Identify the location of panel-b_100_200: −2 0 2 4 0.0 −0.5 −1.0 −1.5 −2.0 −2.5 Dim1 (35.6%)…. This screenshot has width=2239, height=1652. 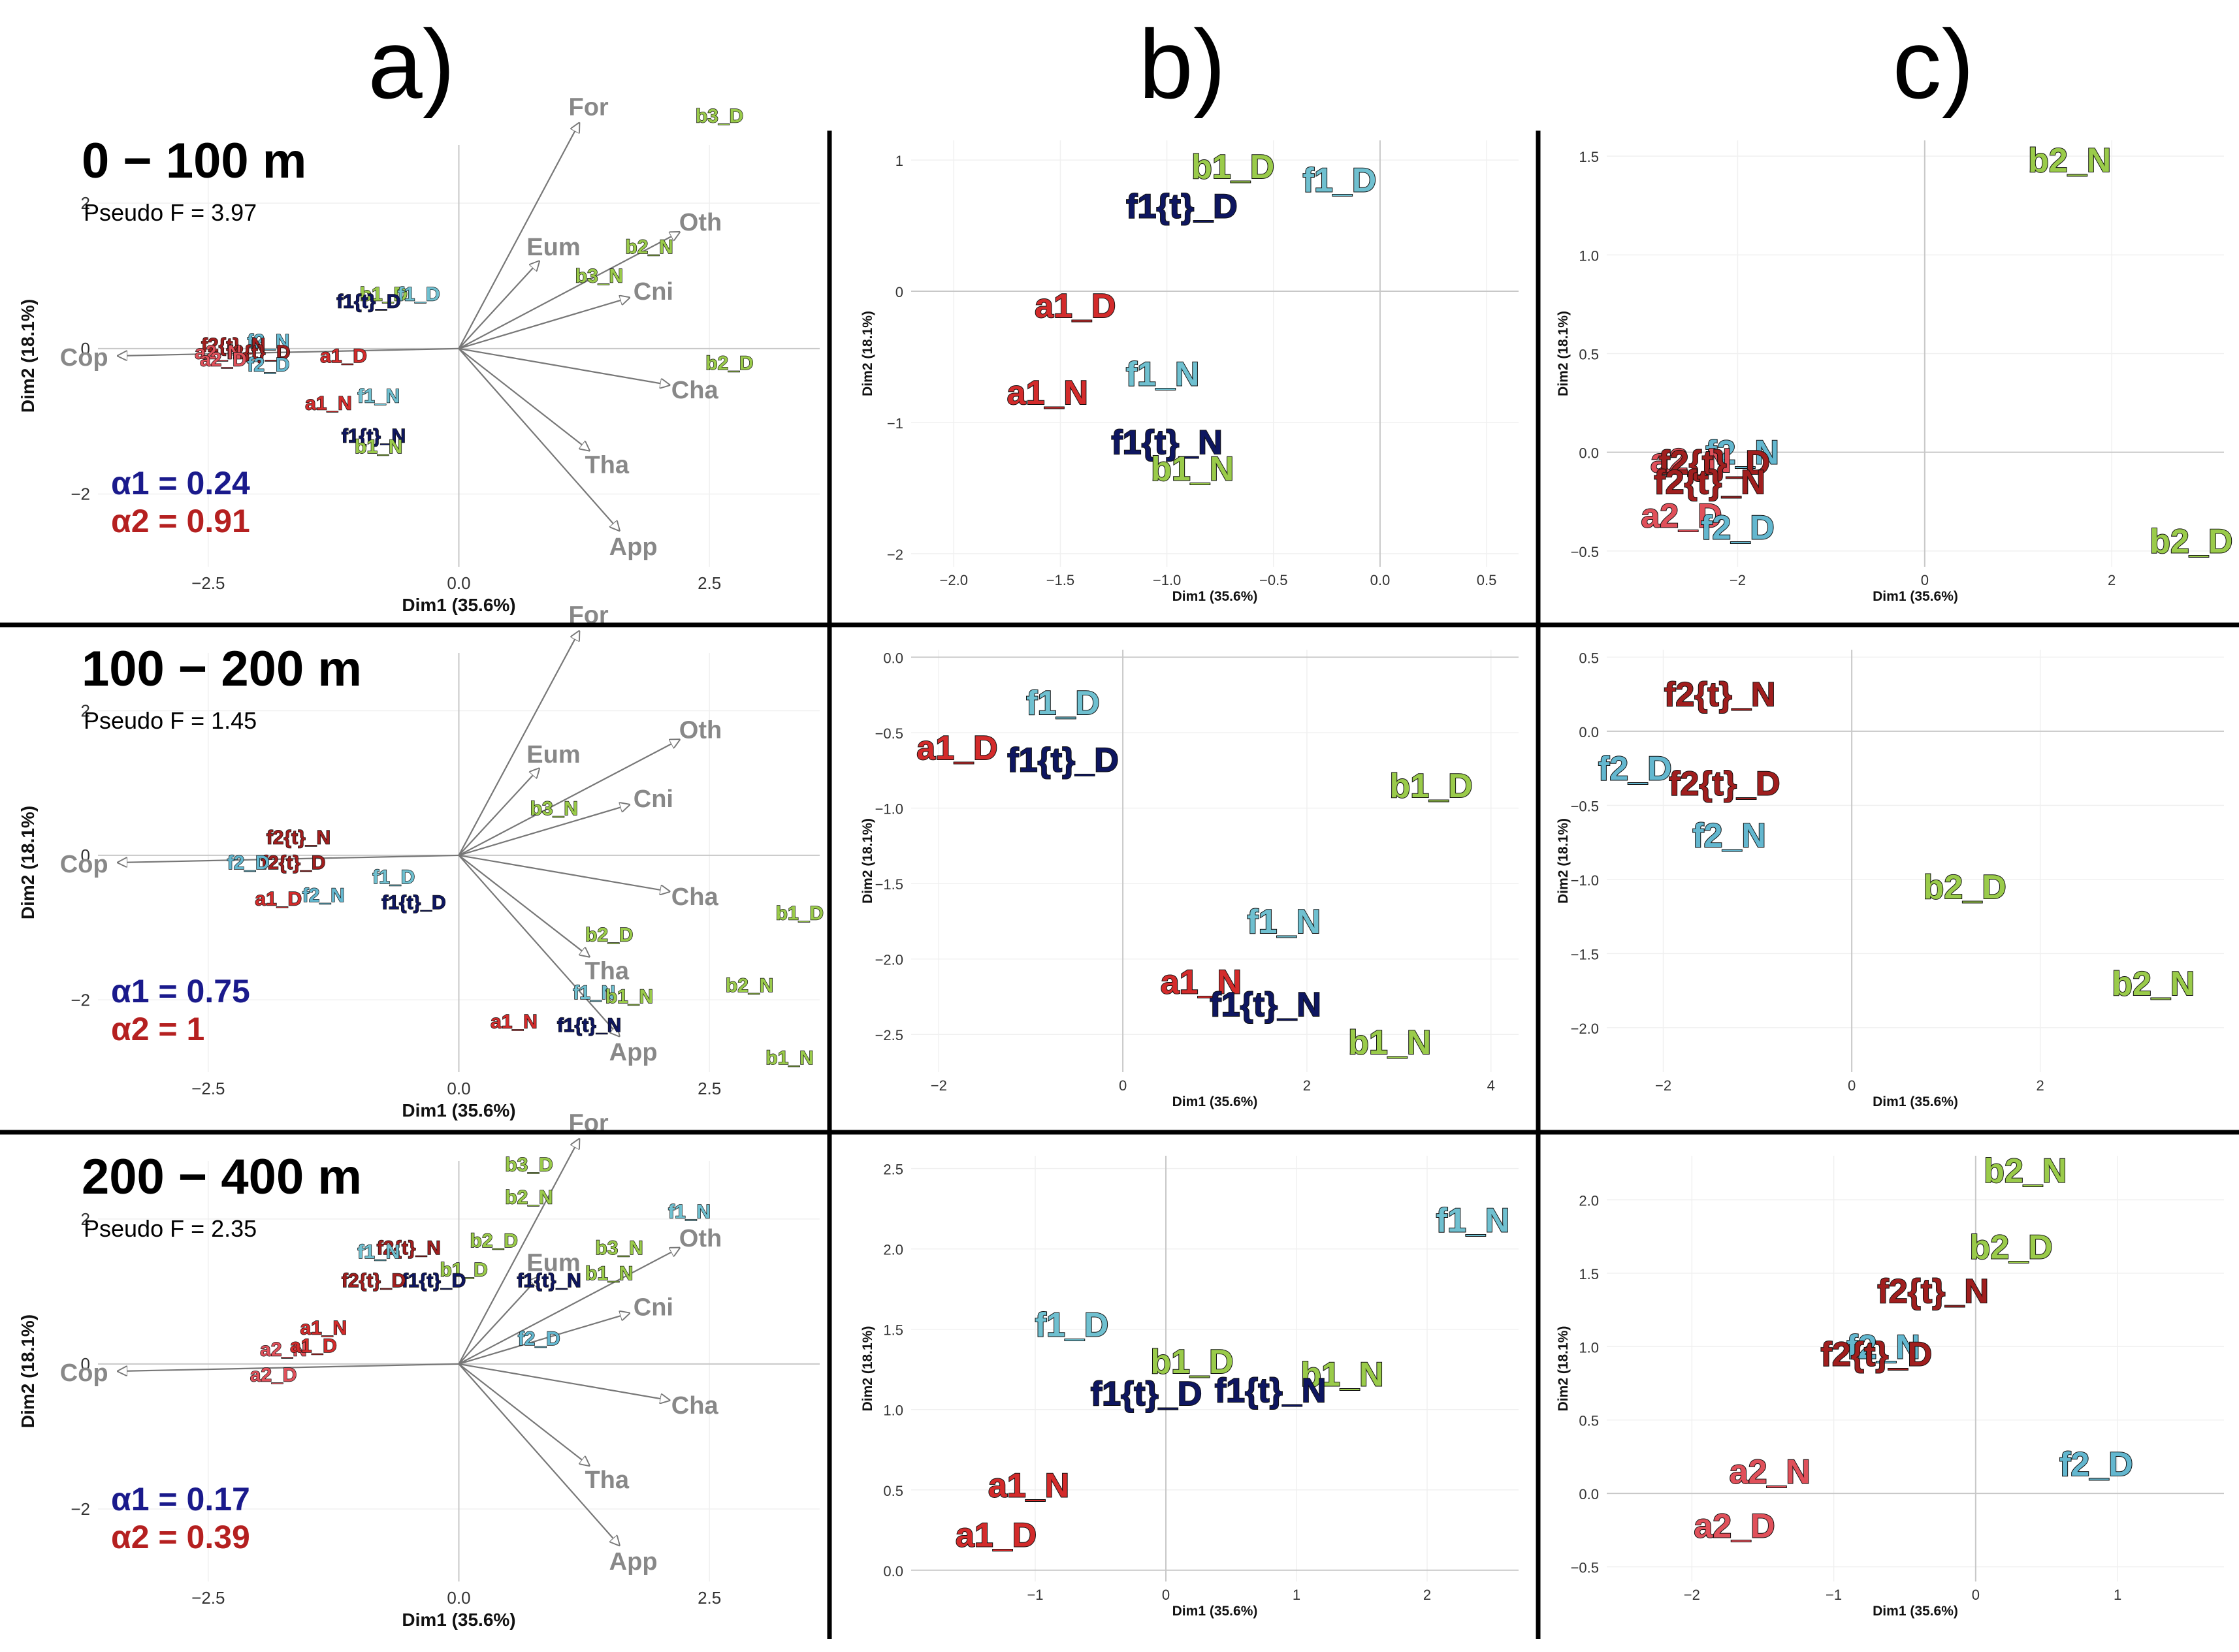
(1189, 880).